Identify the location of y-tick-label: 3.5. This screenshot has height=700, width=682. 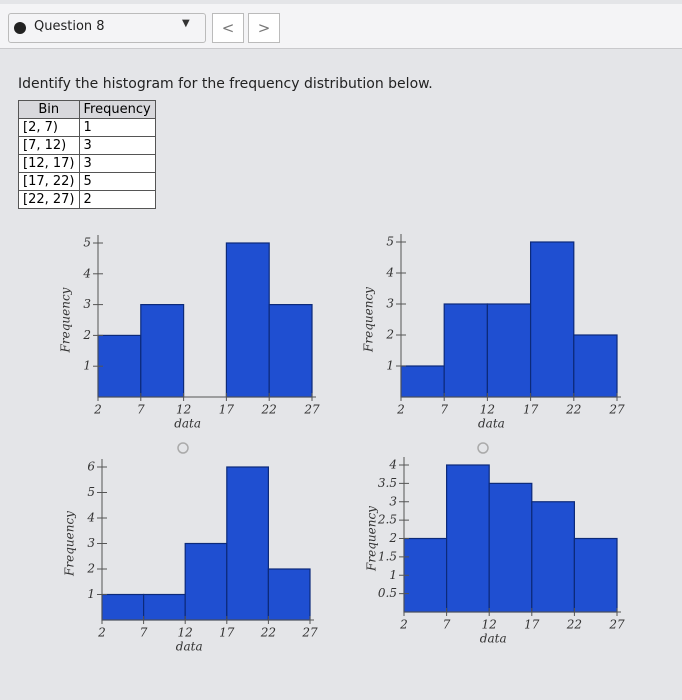
(387, 483).